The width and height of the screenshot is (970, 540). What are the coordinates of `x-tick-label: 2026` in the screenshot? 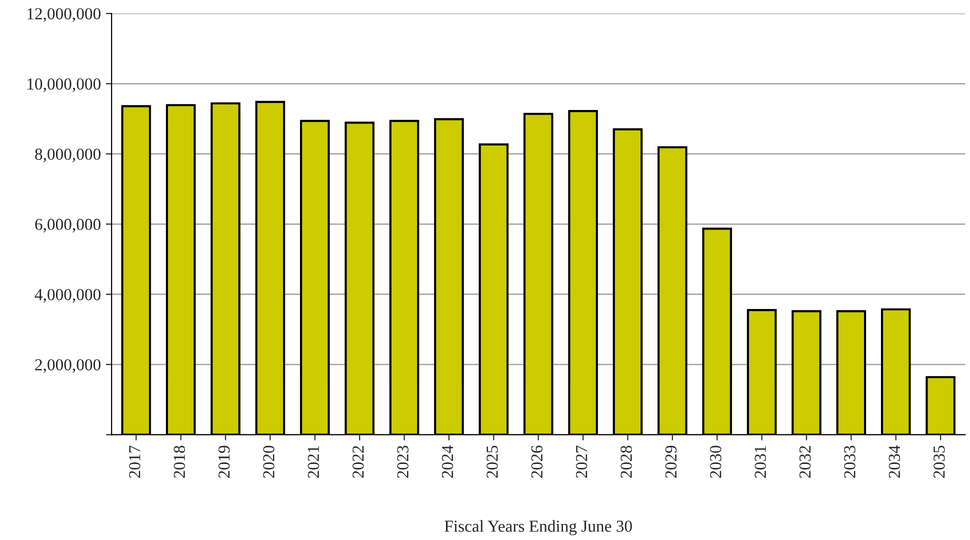 It's located at (537, 462).